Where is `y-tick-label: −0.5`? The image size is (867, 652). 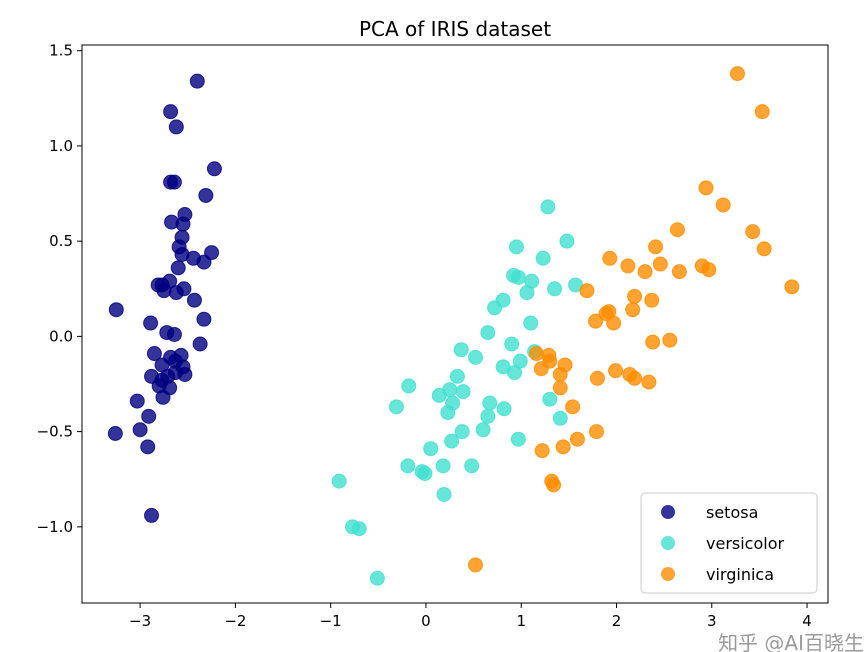 y-tick-label: −0.5 is located at coordinates (55, 432).